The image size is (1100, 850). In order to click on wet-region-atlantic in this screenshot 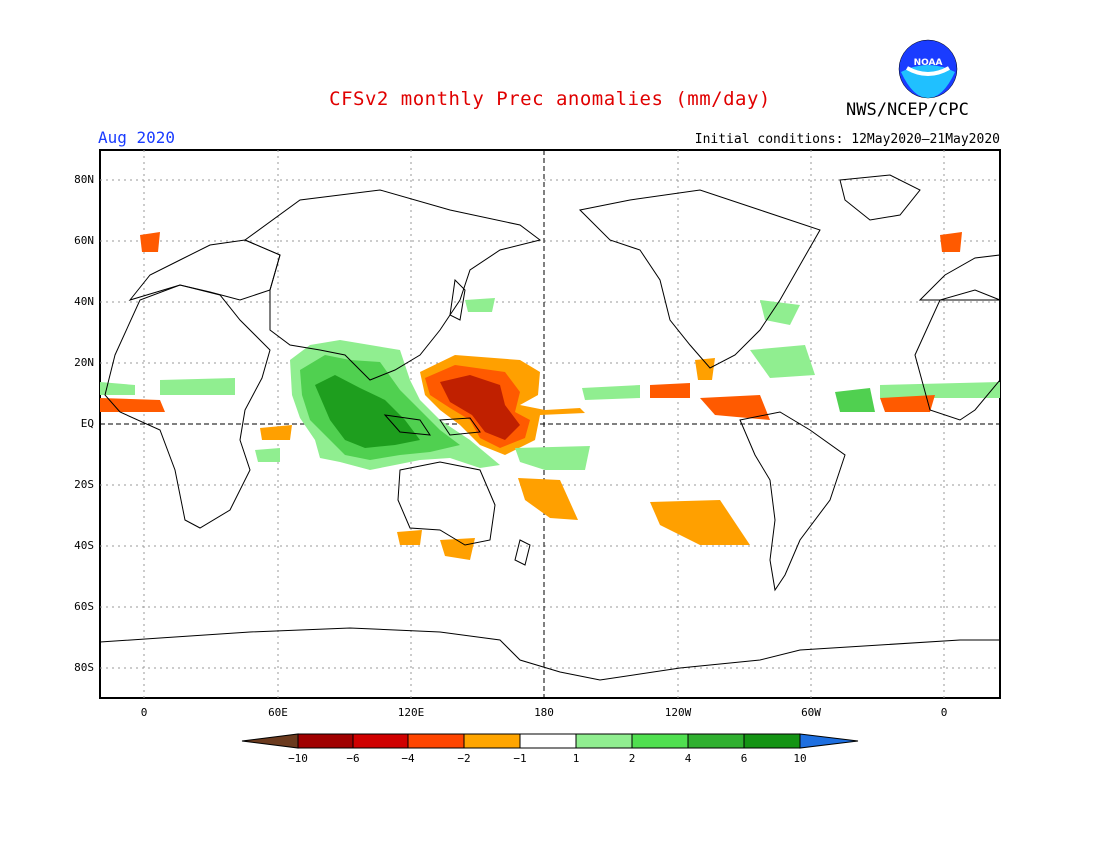, I will do `click(855, 400)`.